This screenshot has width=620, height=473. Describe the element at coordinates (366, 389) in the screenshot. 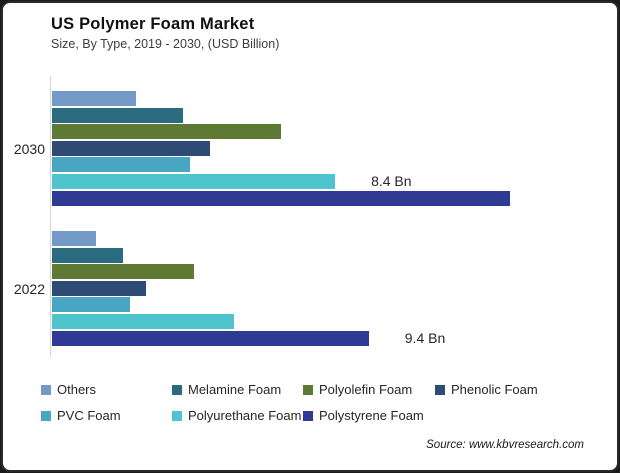

I see `legend-label: Polyolefin Foam` at that location.